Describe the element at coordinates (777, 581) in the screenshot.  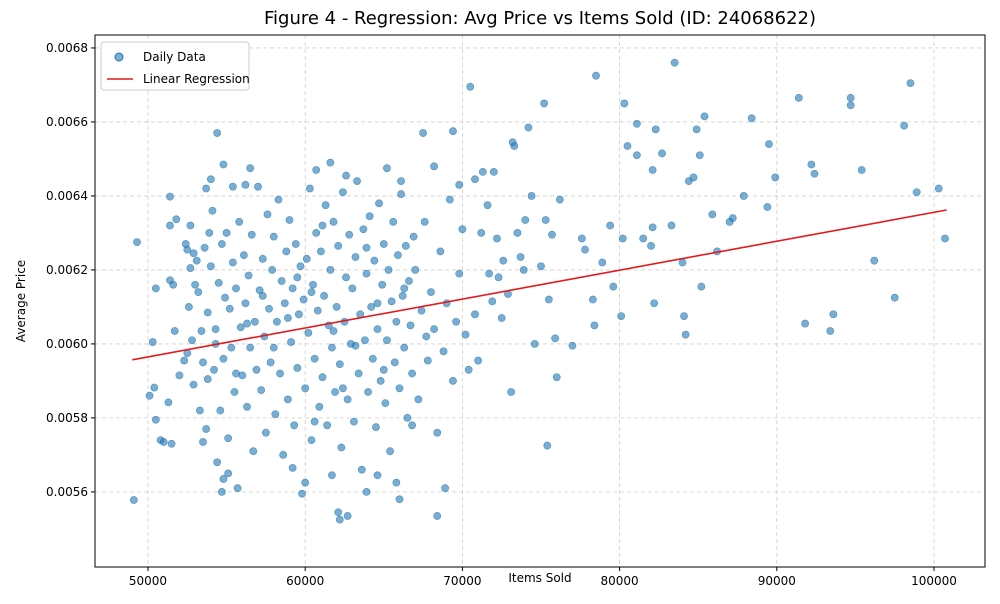
I see `x-tick-label: 90000` at that location.